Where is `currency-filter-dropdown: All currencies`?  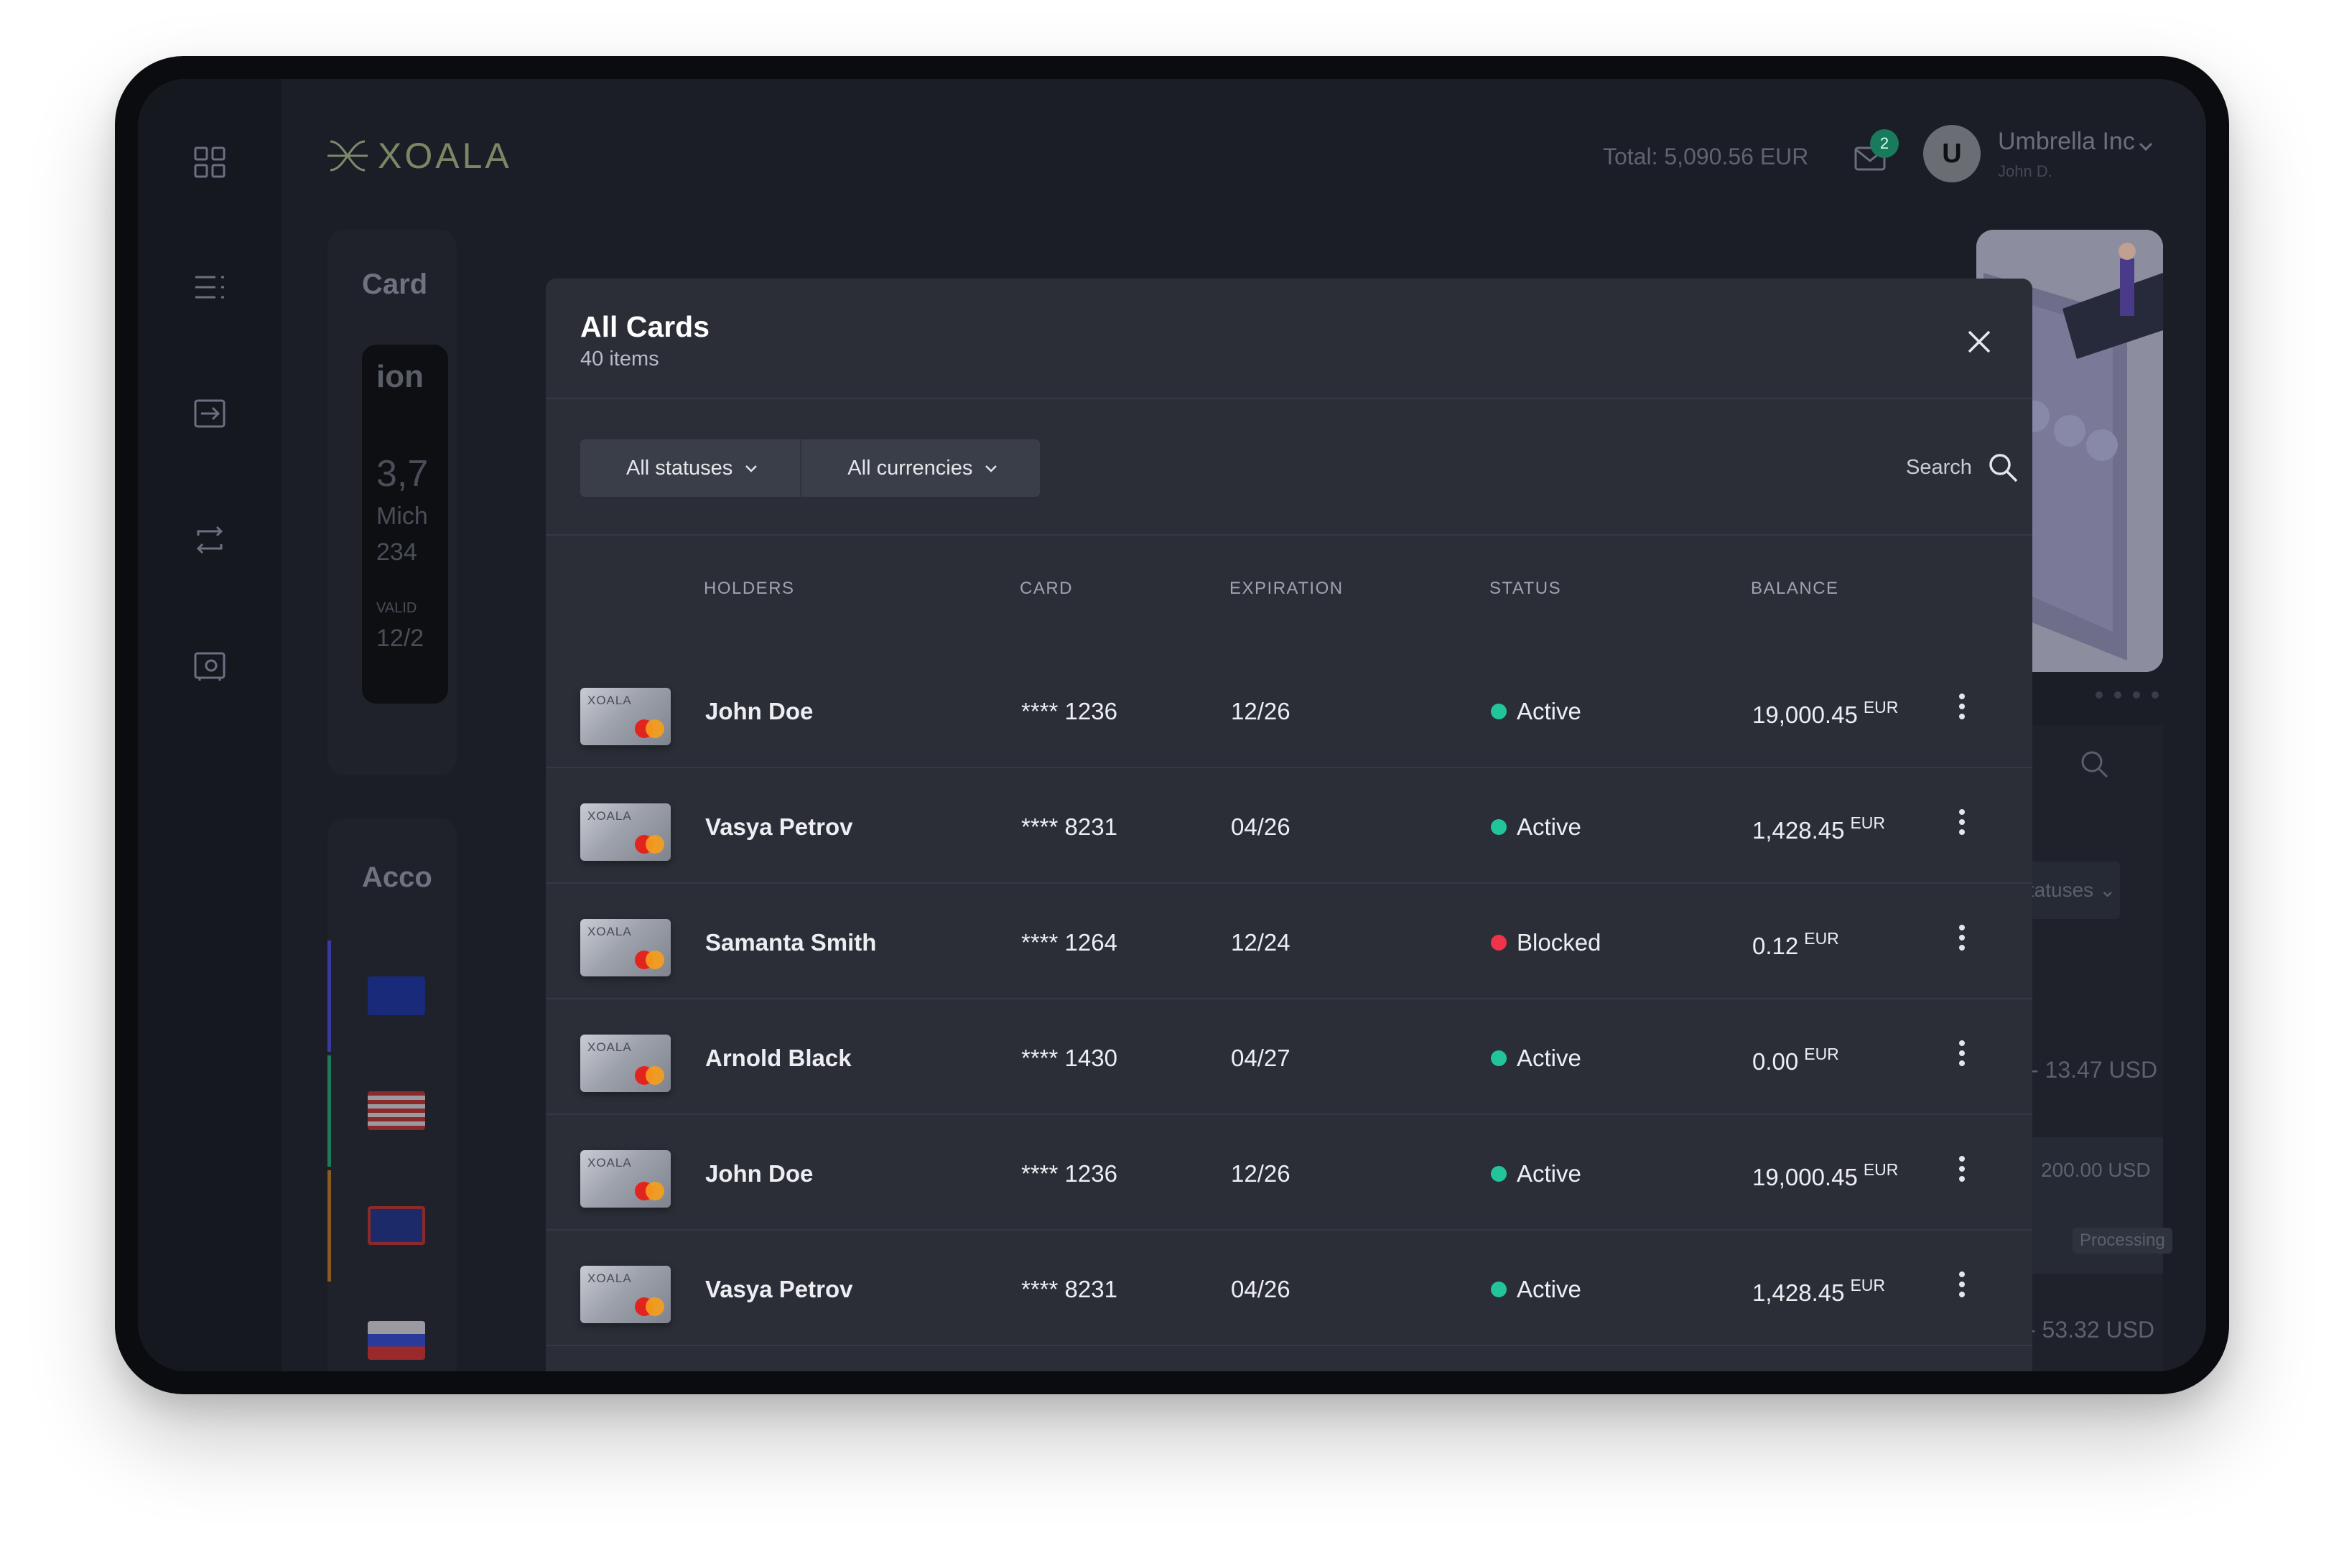
currency-filter-dropdown: All currencies is located at coordinates (920, 468).